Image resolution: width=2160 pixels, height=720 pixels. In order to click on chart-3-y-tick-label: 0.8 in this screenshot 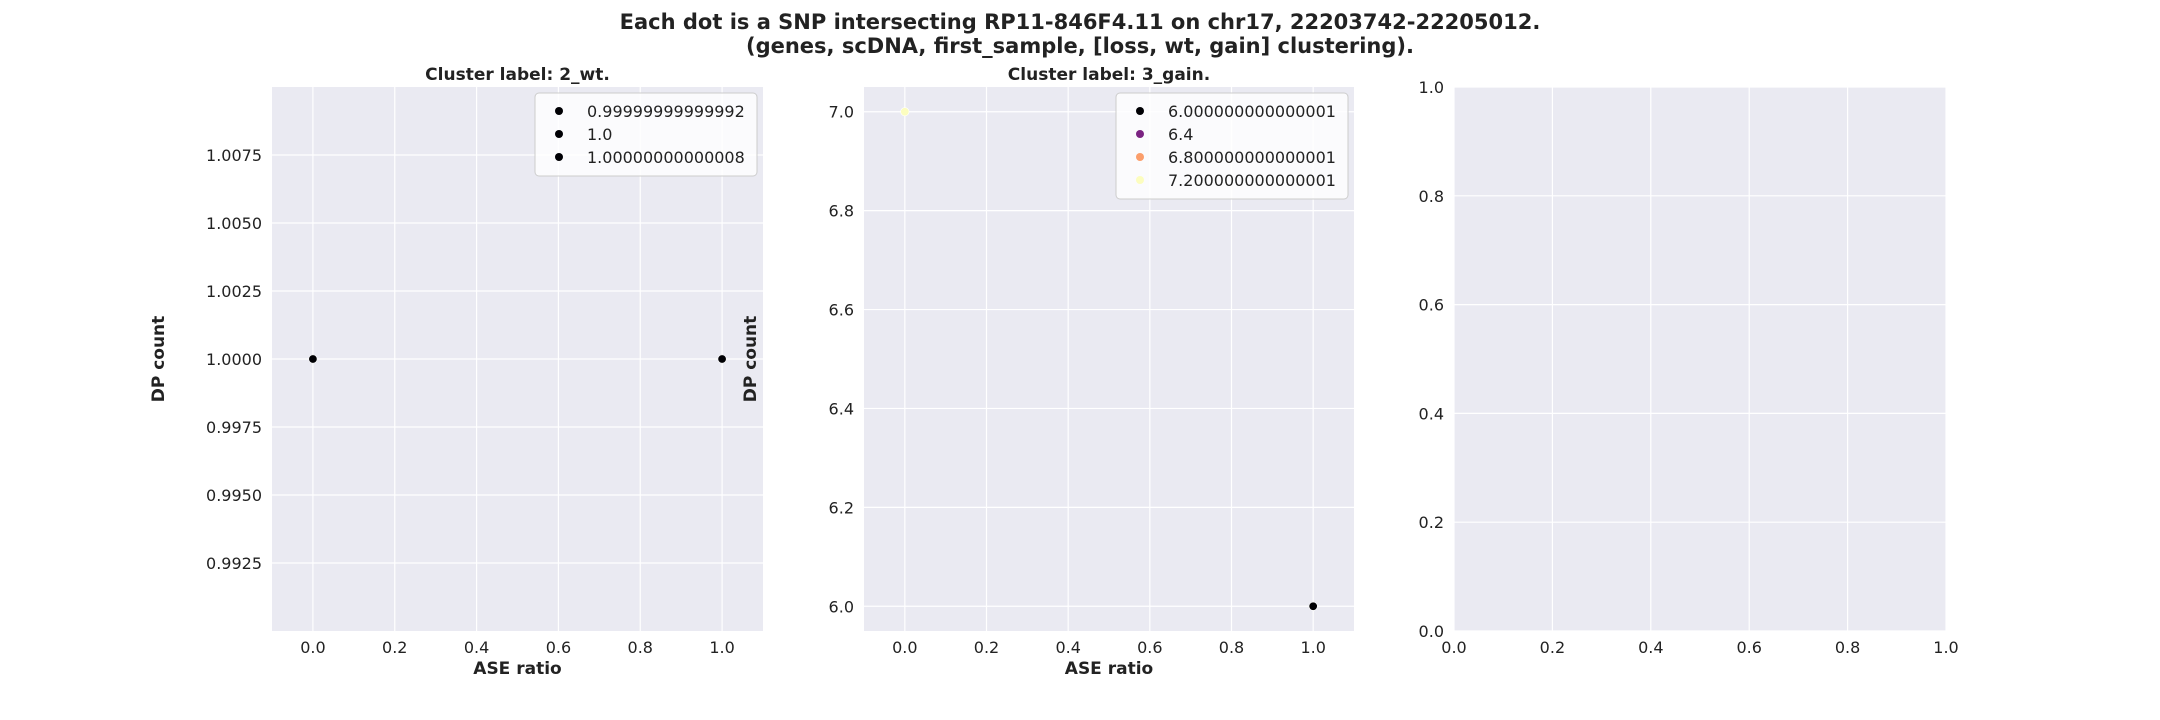, I will do `click(1431, 196)`.